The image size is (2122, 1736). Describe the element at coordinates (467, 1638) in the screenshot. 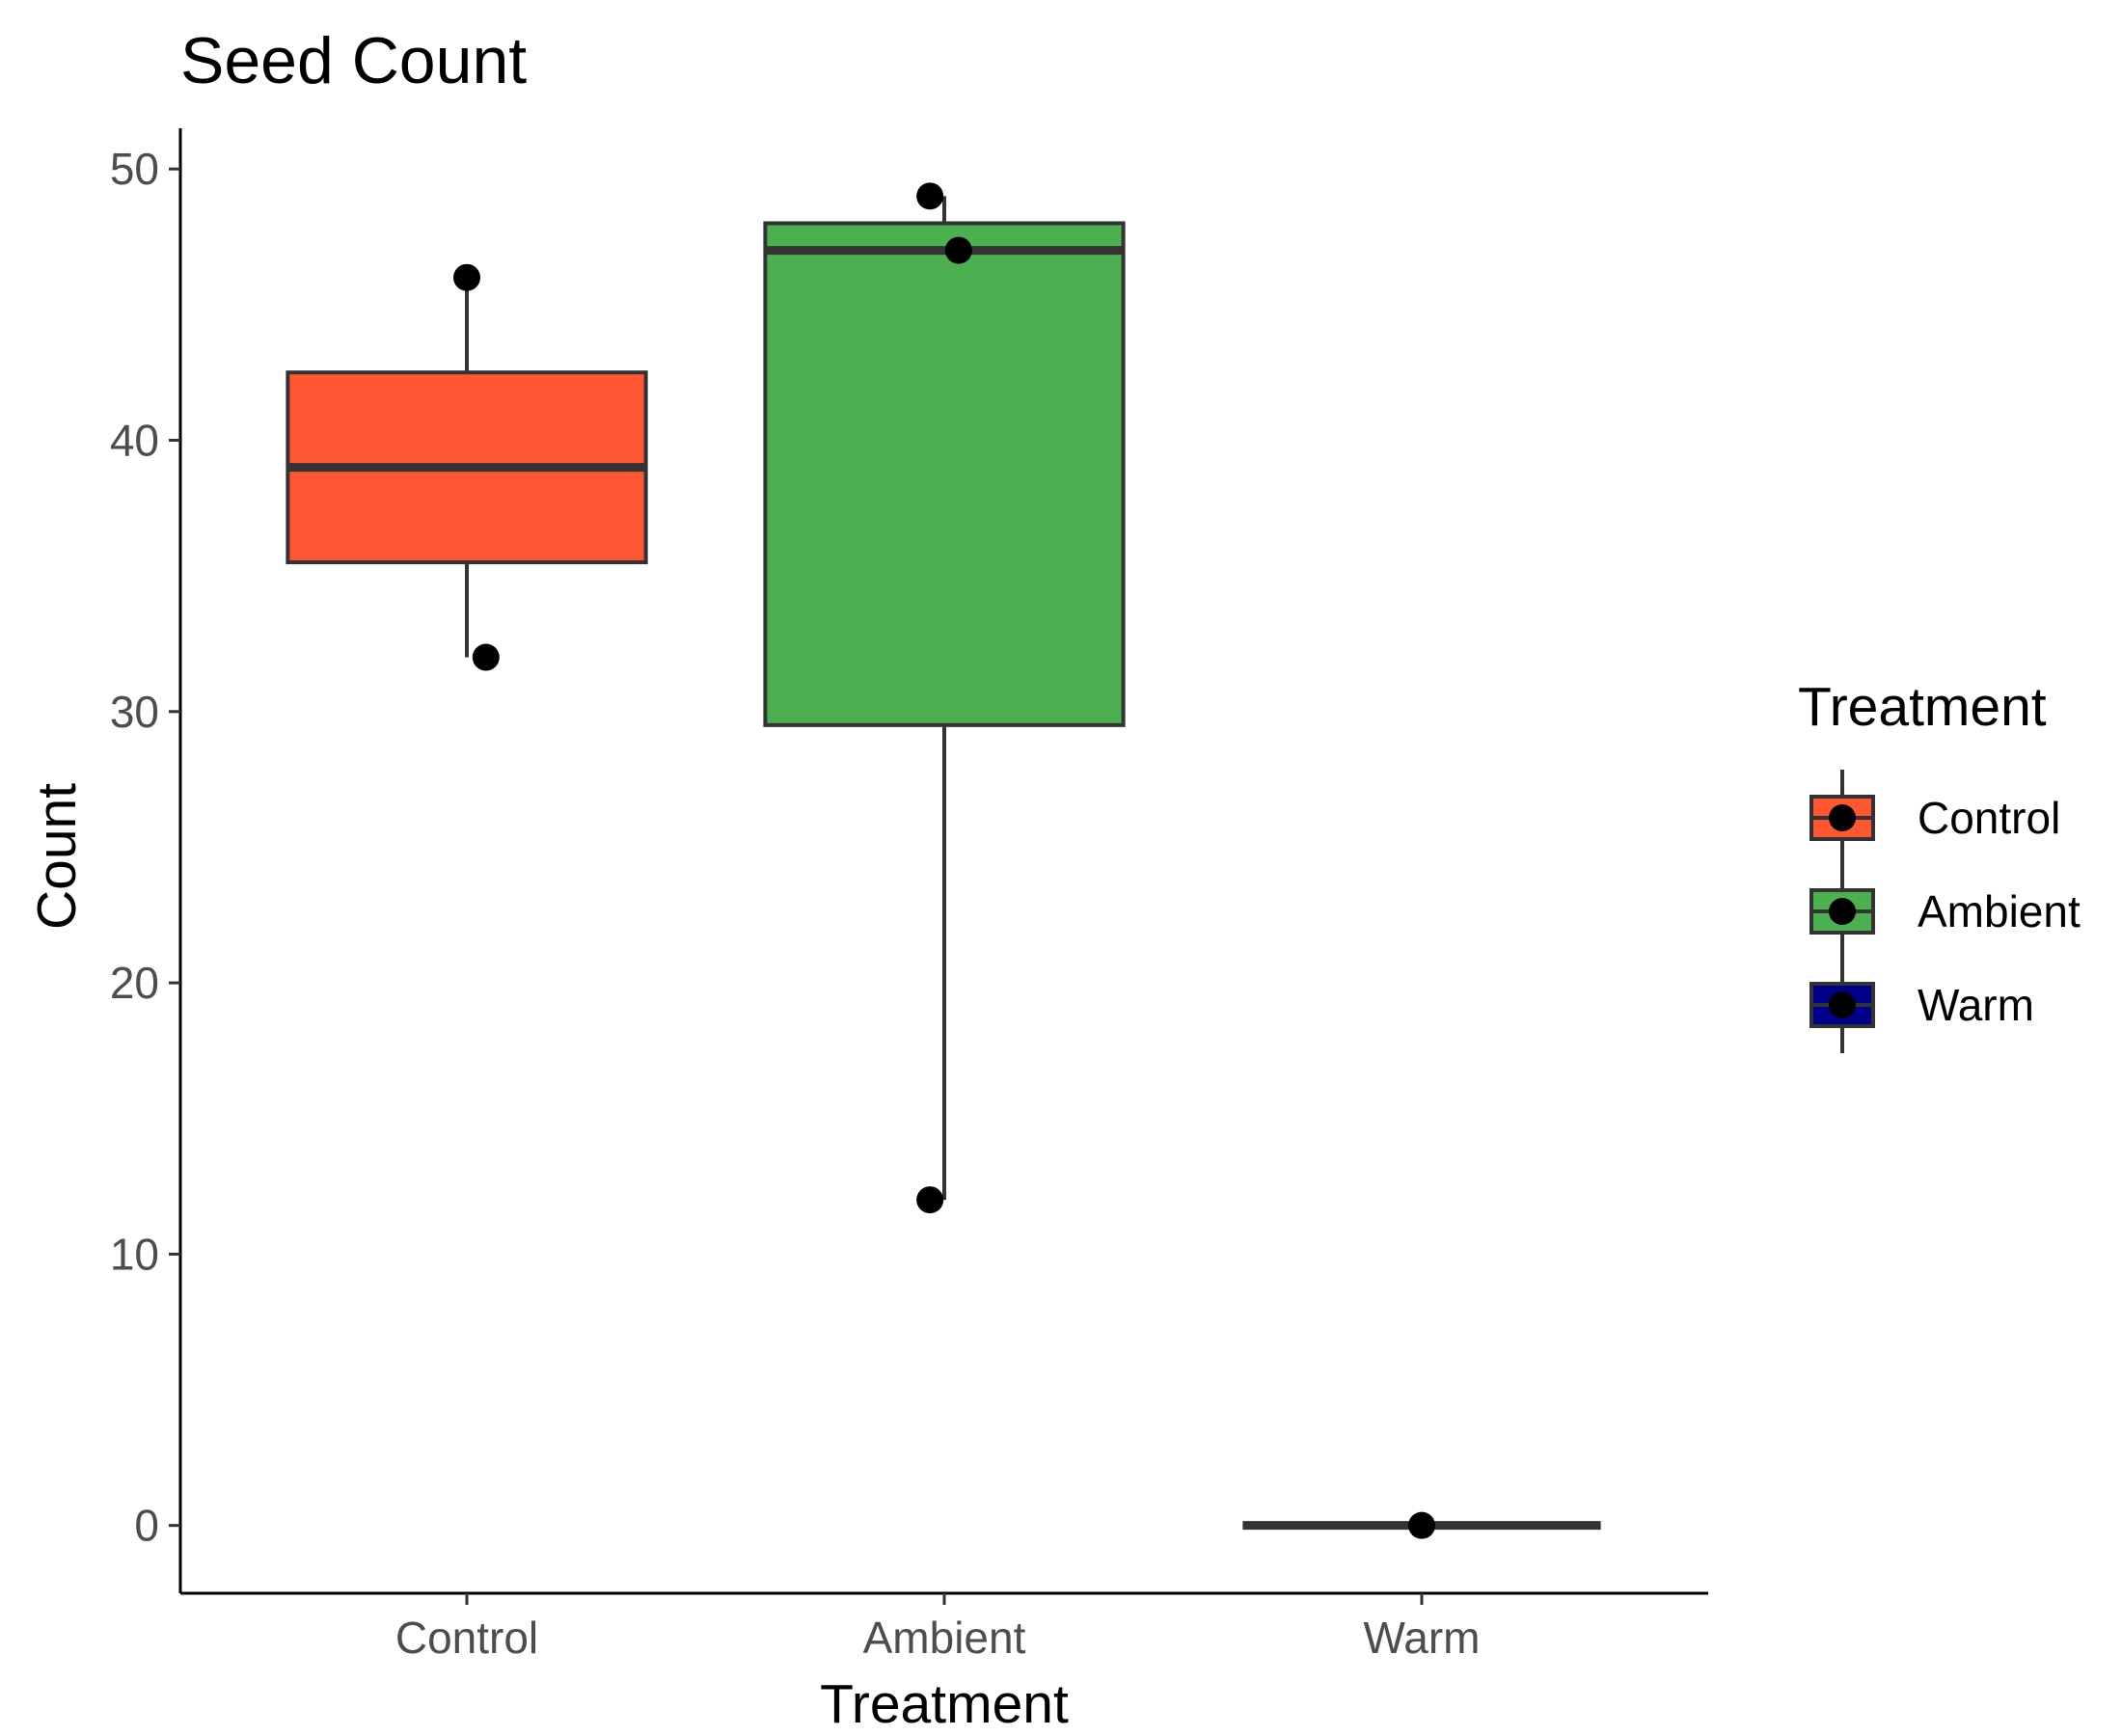

I see `x-tick-label: Control` at that location.